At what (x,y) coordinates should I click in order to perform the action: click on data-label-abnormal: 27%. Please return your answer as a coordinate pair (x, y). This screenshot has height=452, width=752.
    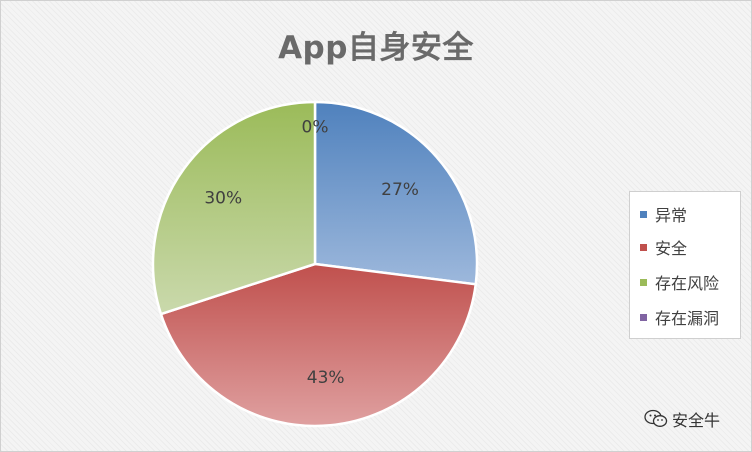
    Looking at the image, I should click on (400, 190).